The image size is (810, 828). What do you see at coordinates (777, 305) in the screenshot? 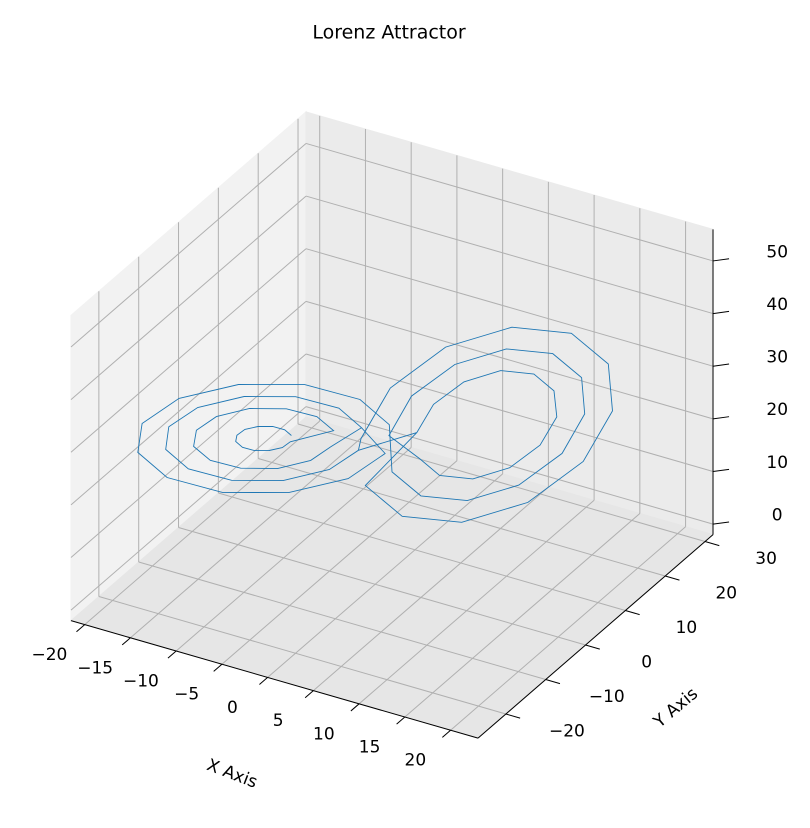
I see `z-tick-label: 40` at bounding box center [777, 305].